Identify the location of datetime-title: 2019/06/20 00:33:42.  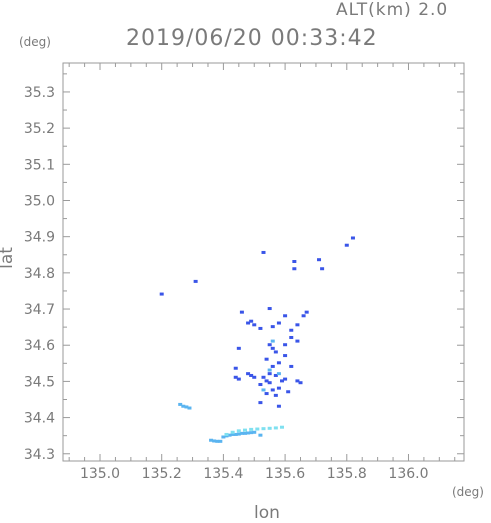
(252, 38).